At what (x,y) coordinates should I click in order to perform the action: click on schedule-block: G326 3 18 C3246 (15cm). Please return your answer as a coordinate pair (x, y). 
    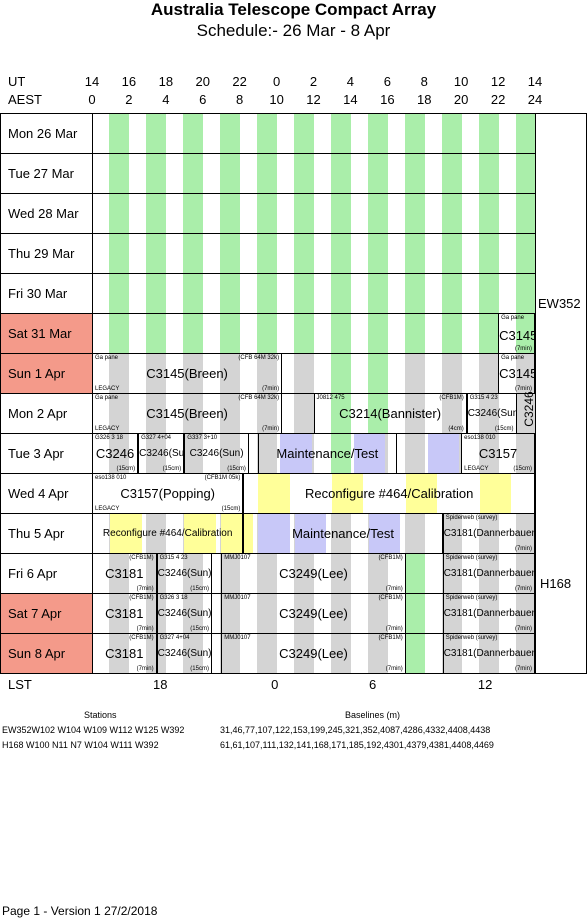
    Looking at the image, I should click on (115, 453).